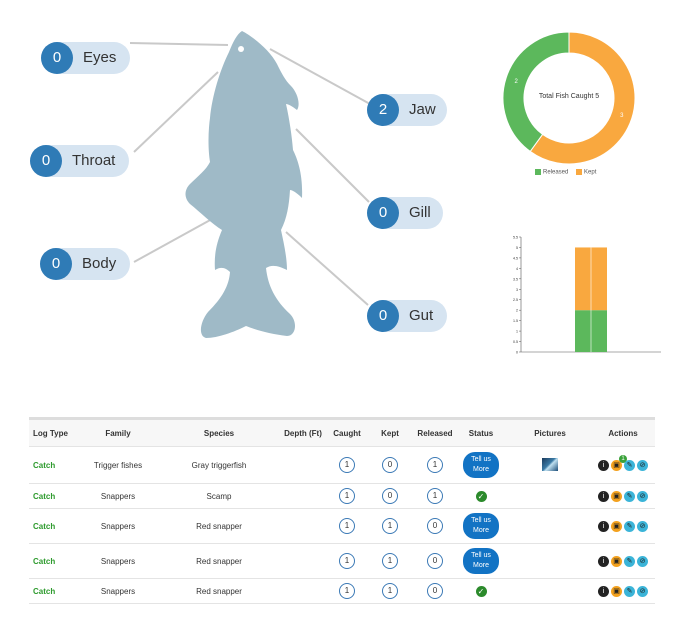 The width and height of the screenshot is (689, 617). I want to click on photo-icon: ▣ 1, so click(619, 462).